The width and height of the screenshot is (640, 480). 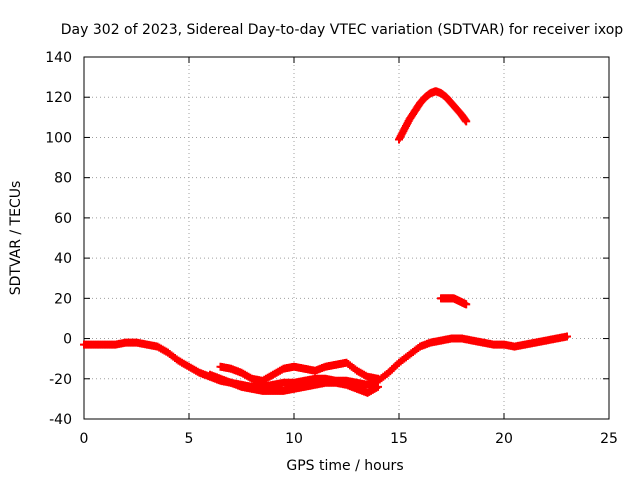 I want to click on y-tick-label: 20, so click(x=63, y=299).